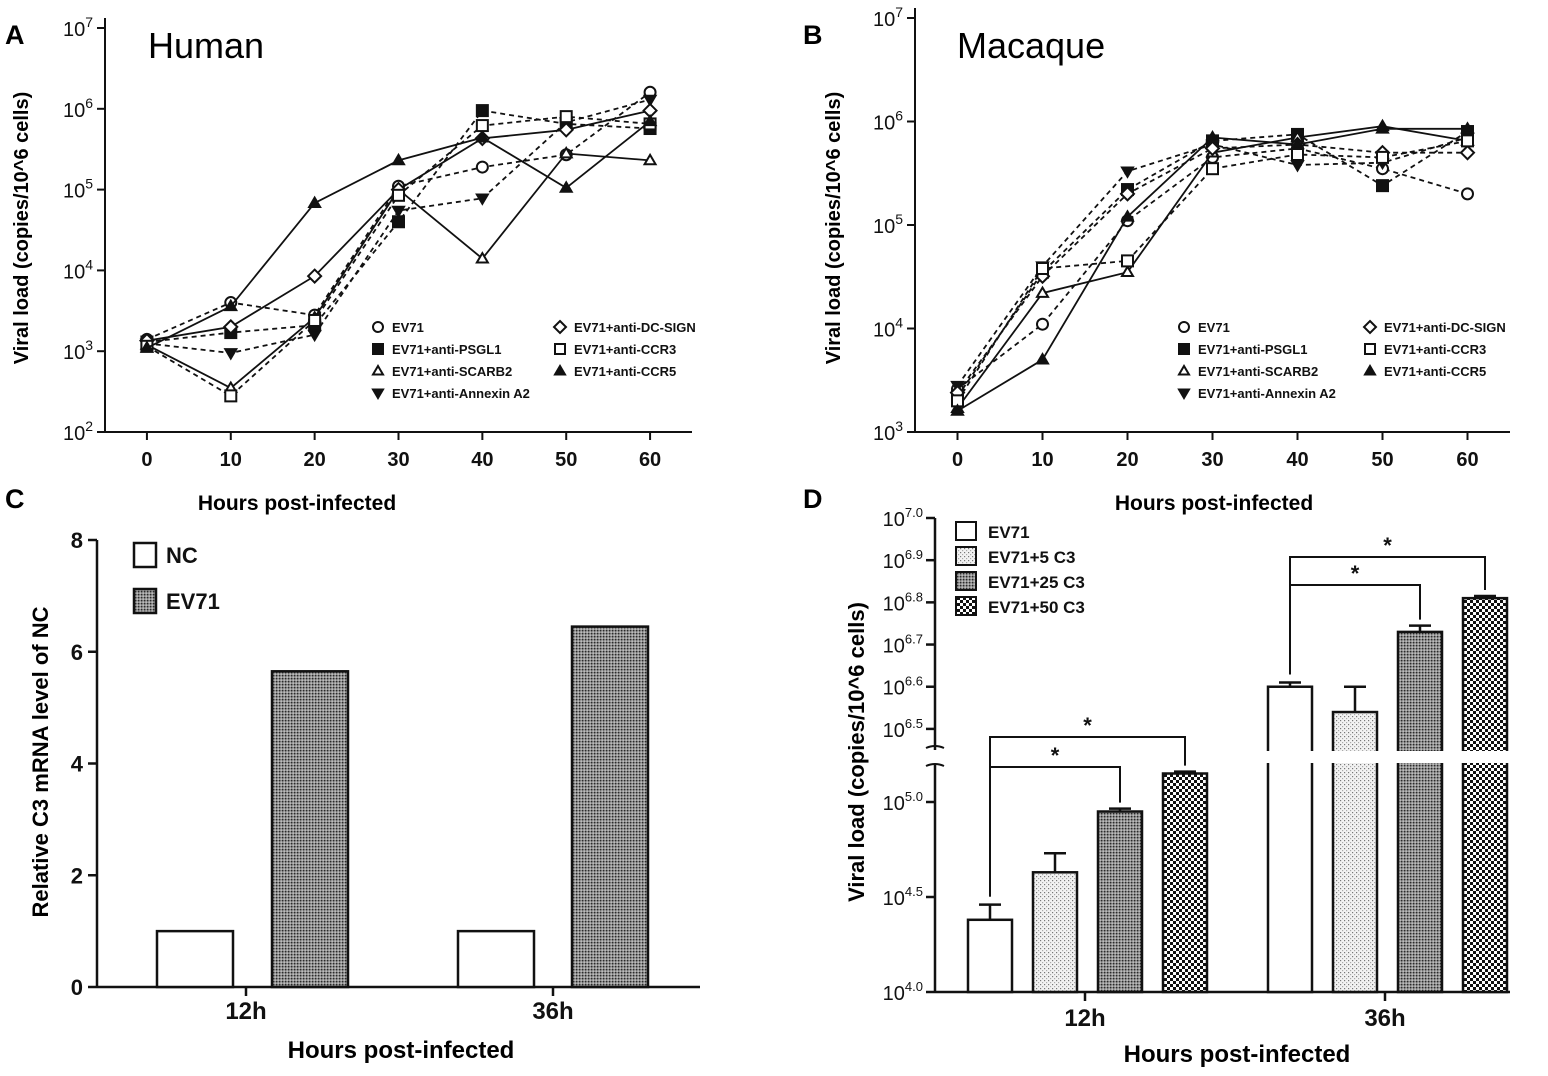 Image resolution: width=1548 pixels, height=1076 pixels. What do you see at coordinates (888, 431) in the screenshot?
I see `y-tick-label: 10³` at bounding box center [888, 431].